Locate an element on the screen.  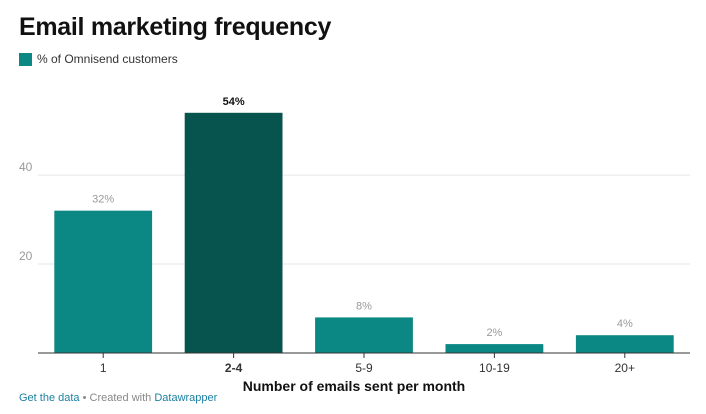
x-axis-ticks: 1 2-4 5-9 10-19 20+ is located at coordinates (367, 364).